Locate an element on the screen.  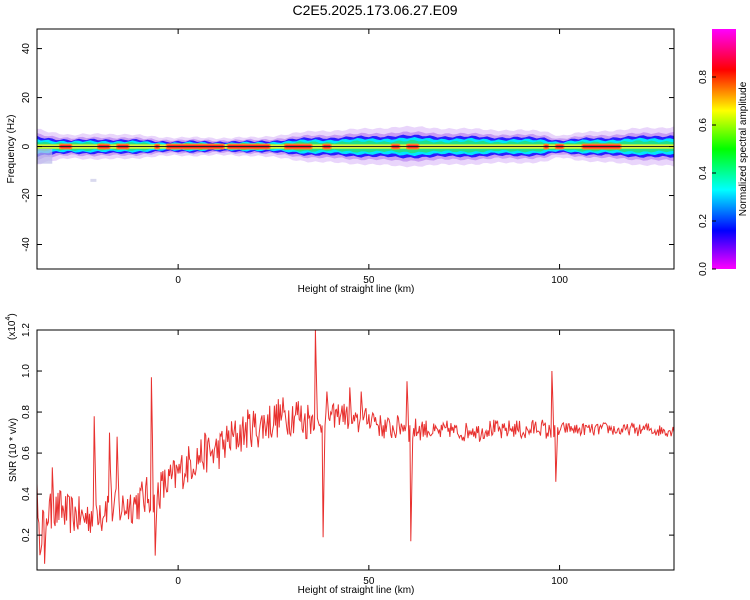
snr-multiplier-base: (x10 is located at coordinates (12, 330).